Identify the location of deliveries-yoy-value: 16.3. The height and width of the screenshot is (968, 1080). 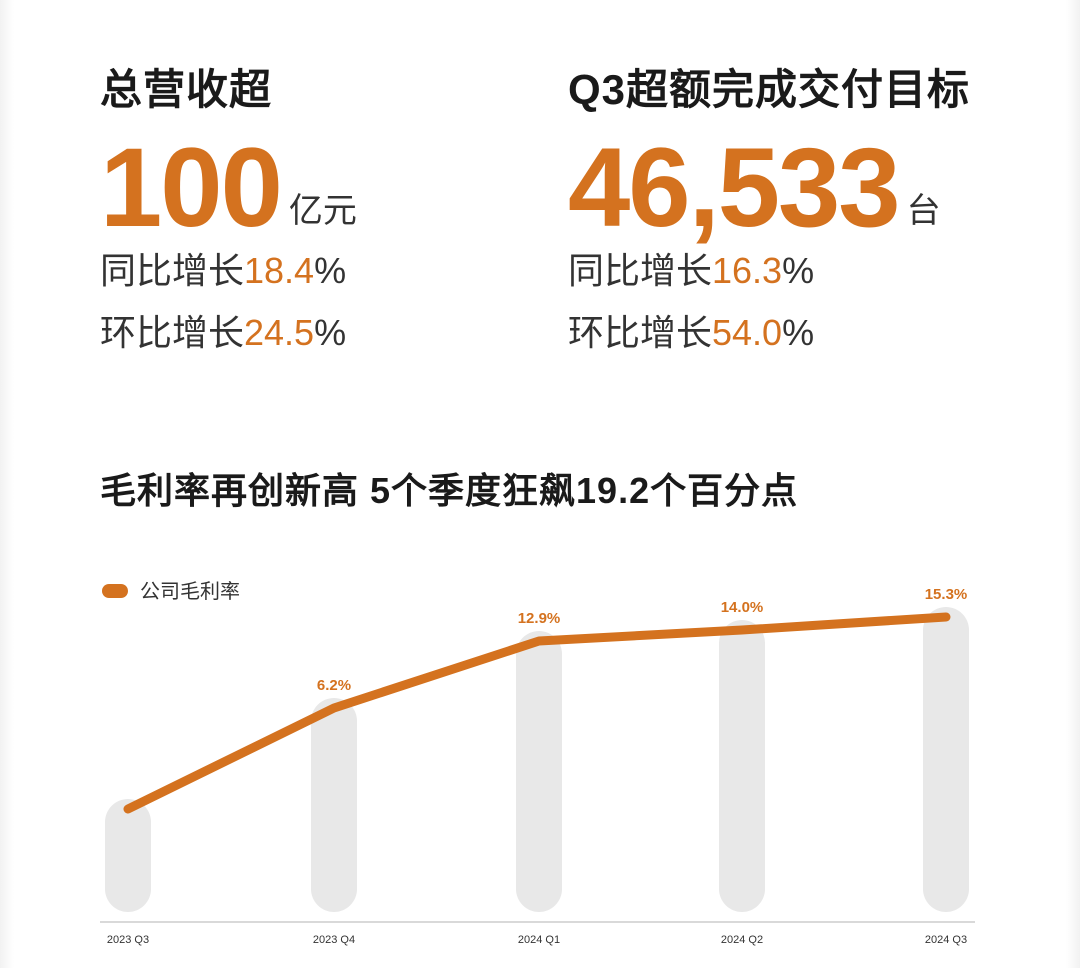
(747, 270).